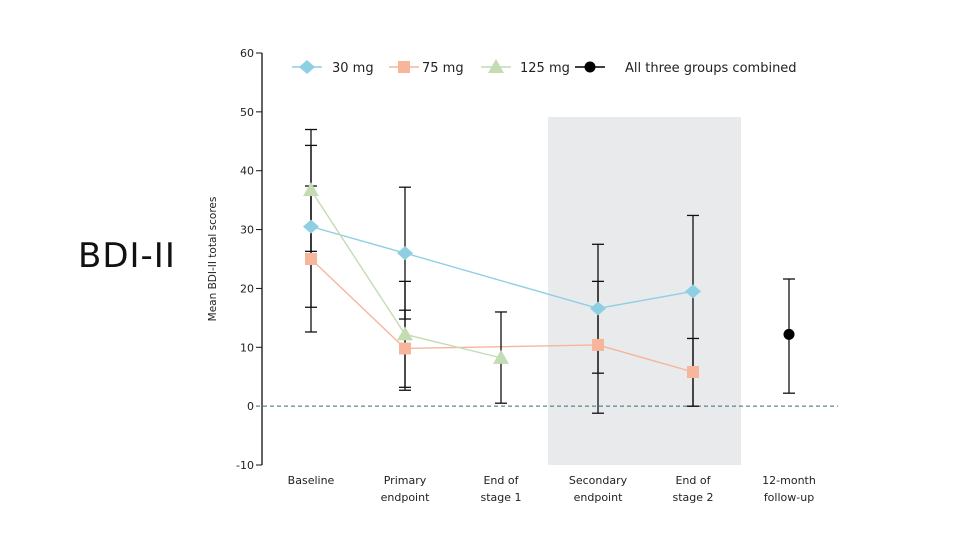 The image size is (960, 540). I want to click on legend-label-125-mg: 125 mg, so click(545, 68).